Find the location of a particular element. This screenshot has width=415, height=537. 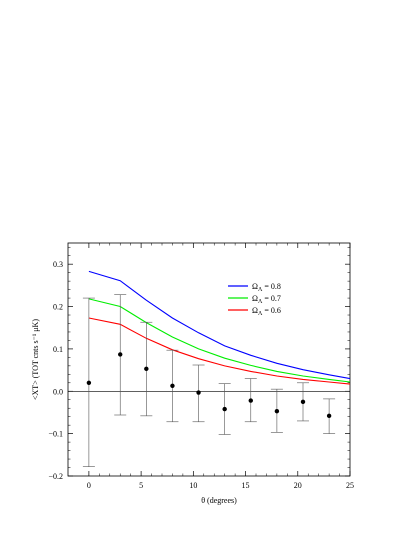

data-points is located at coordinates (209, 385).